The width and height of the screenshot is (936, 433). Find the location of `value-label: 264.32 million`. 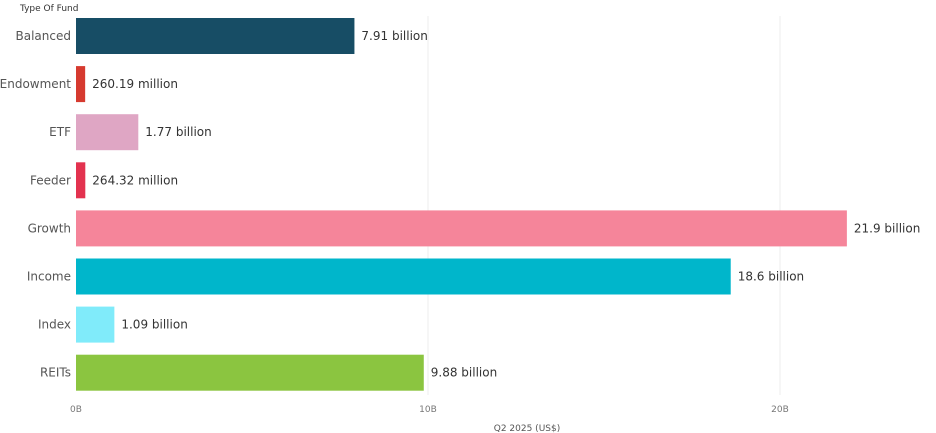

value-label: 264.32 million is located at coordinates (135, 180).